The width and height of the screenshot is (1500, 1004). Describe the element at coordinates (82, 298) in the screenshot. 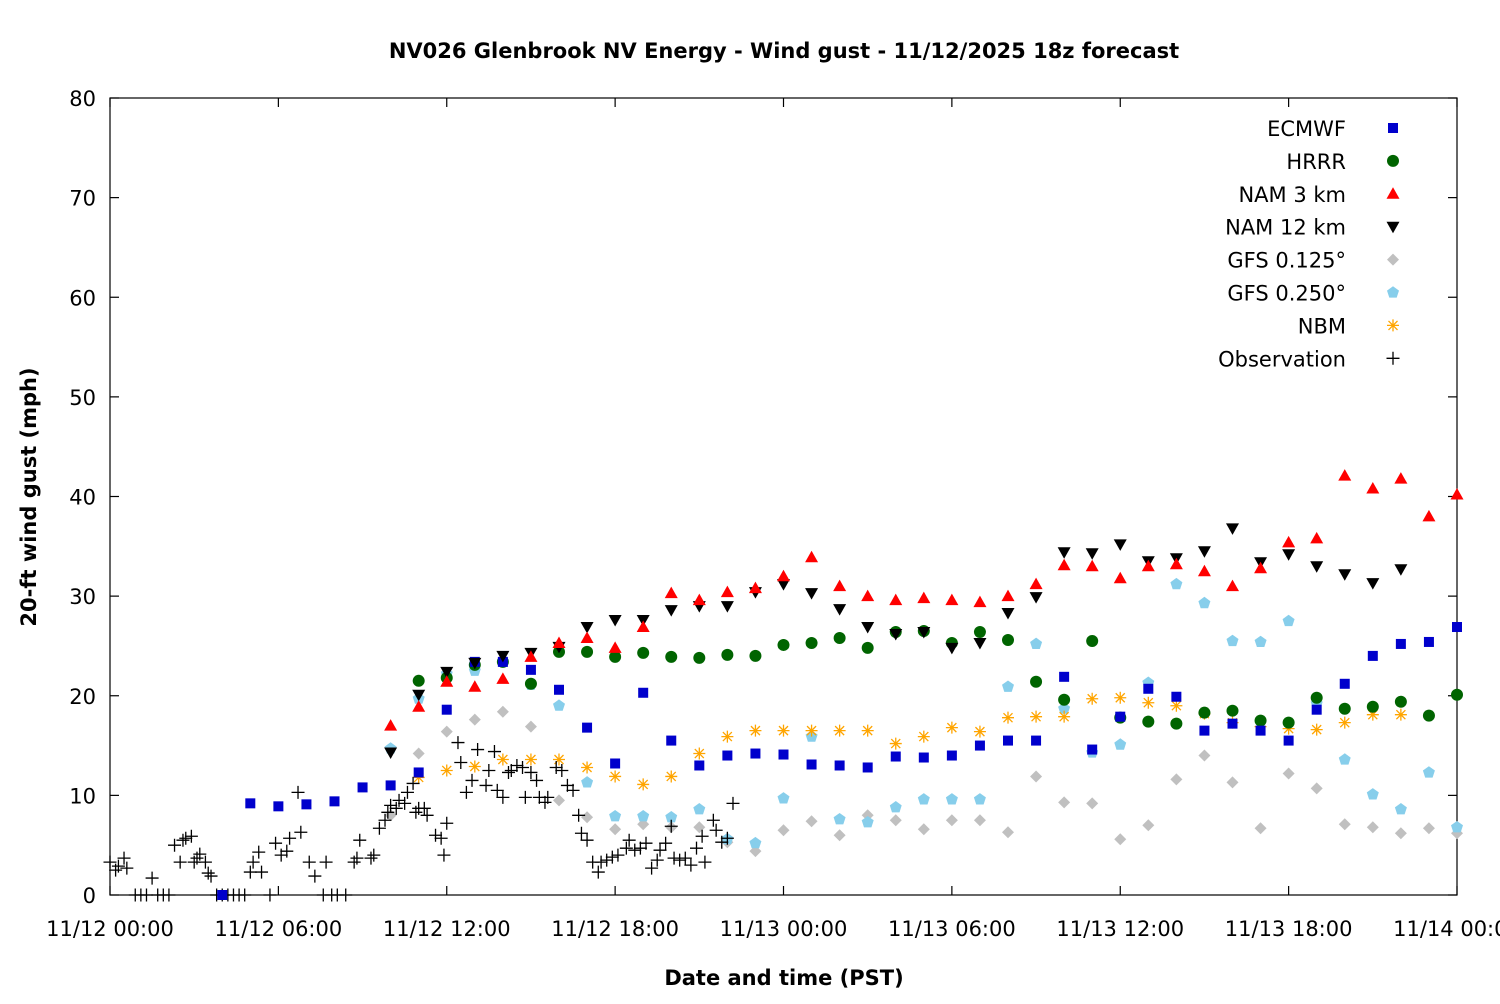

I see `y-tick-label: 60` at that location.